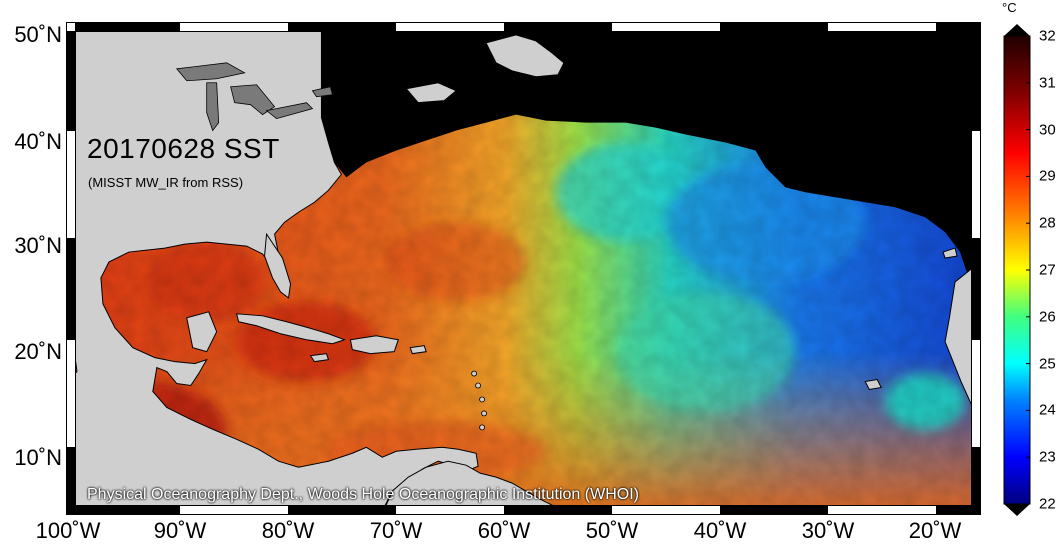 The height and width of the screenshot is (546, 1061). I want to click on colorbar-tick-23: 23, so click(1047, 457).